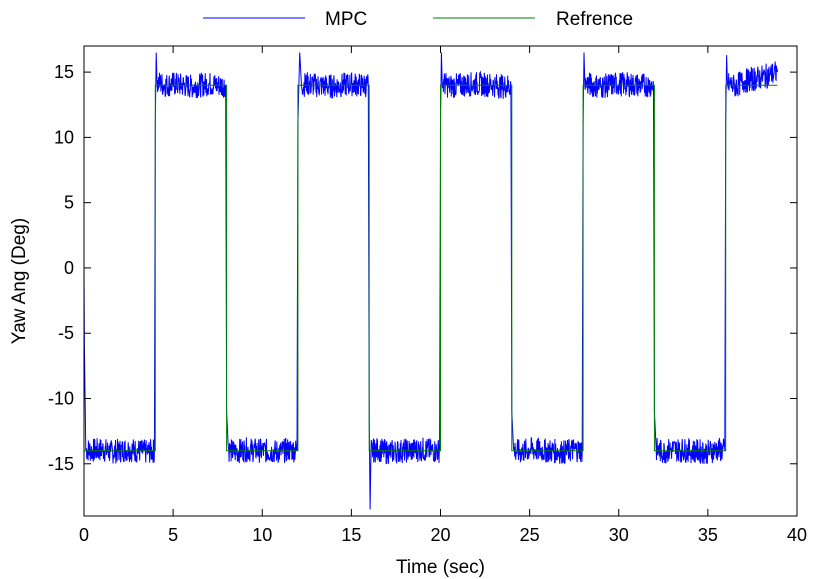 This screenshot has height=579, width=814. Describe the element at coordinates (797, 535) in the screenshot. I see `x-tick-label: 40` at that location.